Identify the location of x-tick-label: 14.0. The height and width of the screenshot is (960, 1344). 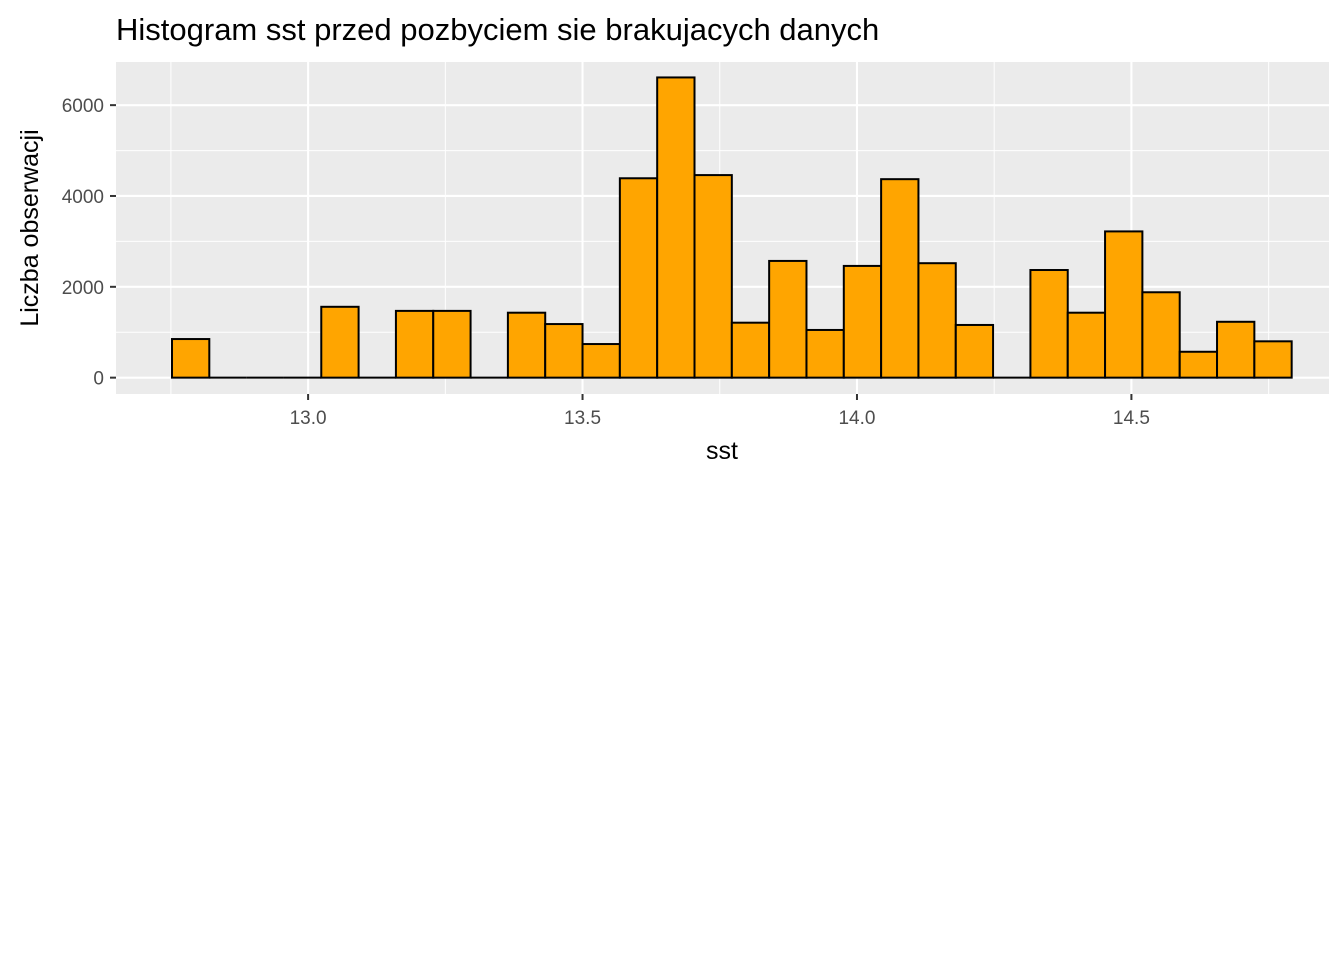
(856, 418).